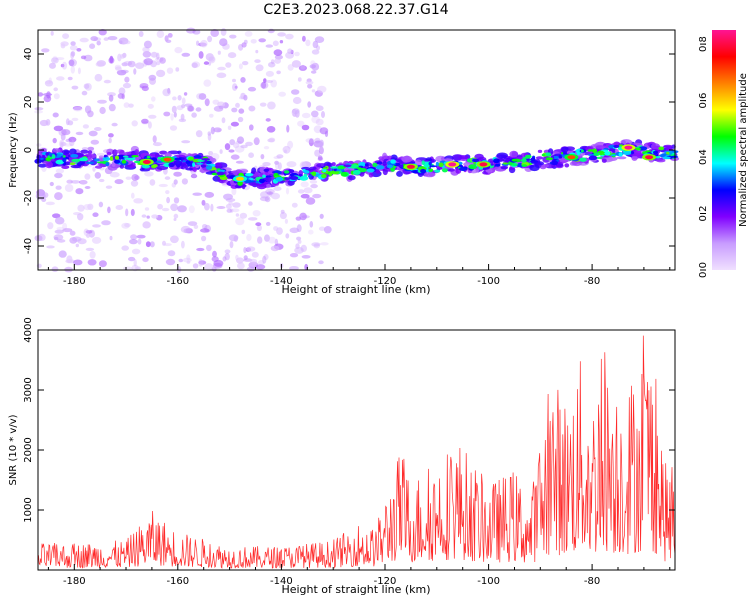 The width and height of the screenshot is (750, 600). I want to click on snr-x-tick-label: -120, so click(385, 581).